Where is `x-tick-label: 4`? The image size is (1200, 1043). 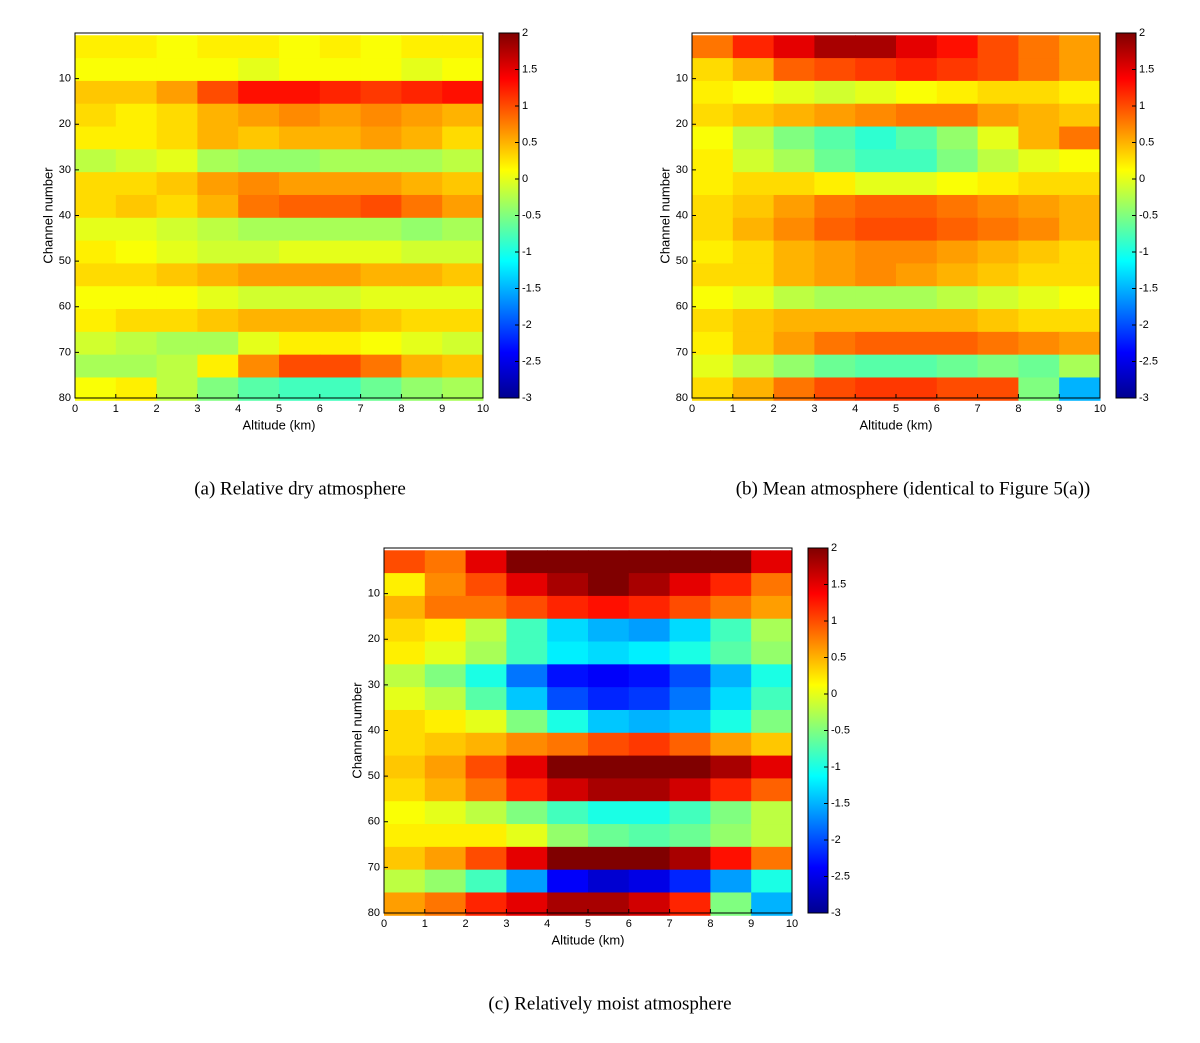
x-tick-label: 4 is located at coordinates (547, 924).